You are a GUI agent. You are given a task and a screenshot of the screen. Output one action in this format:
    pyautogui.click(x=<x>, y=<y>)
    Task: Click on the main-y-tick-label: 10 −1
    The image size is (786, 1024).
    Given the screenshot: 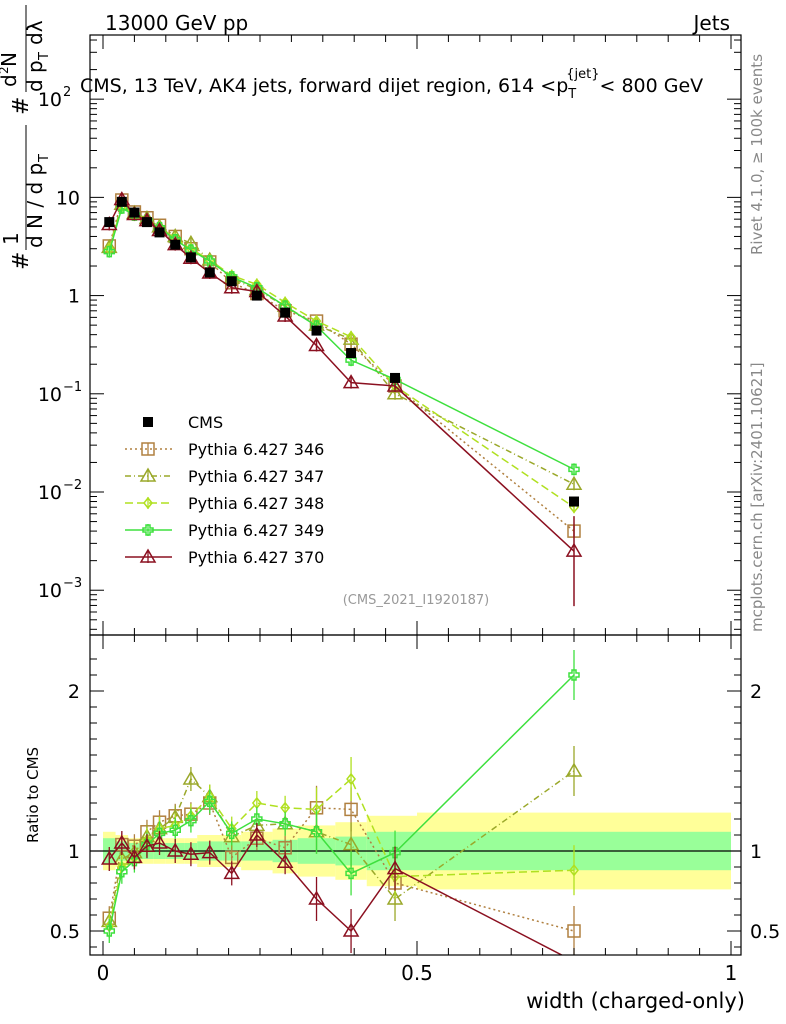 What is the action you would take?
    pyautogui.click(x=60, y=393)
    